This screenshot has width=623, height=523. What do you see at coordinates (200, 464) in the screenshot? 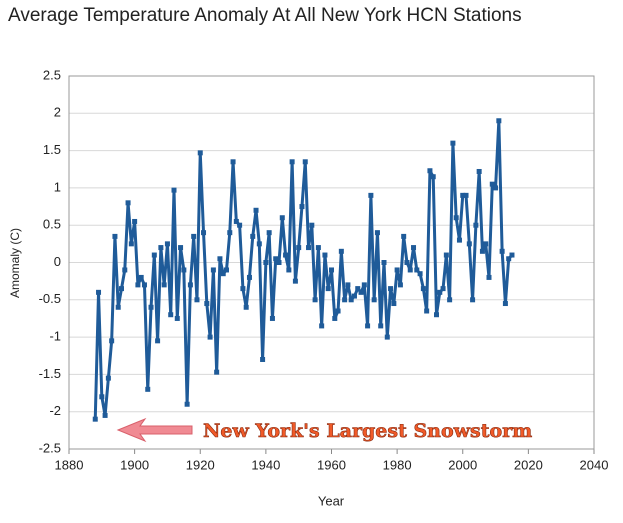
I see `x-tick-label: 1920` at bounding box center [200, 464].